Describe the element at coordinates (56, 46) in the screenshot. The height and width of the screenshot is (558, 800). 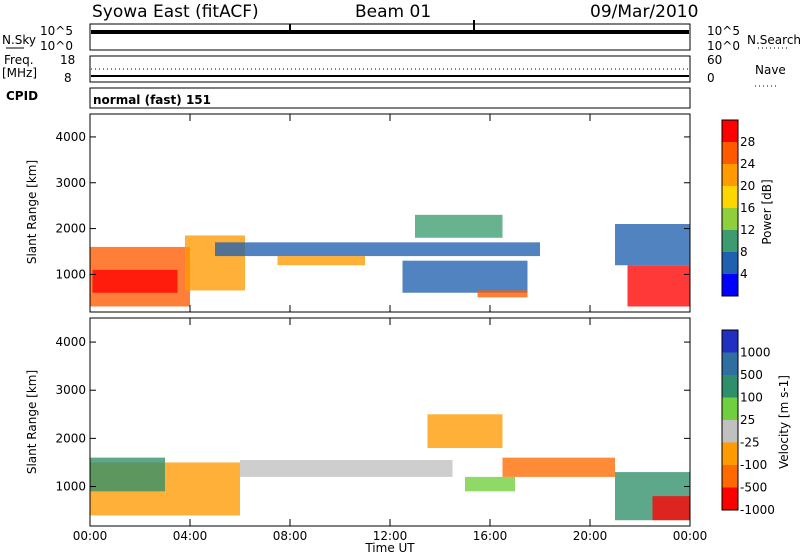
I see `noise-left-tick-bottom: 10^0` at that location.